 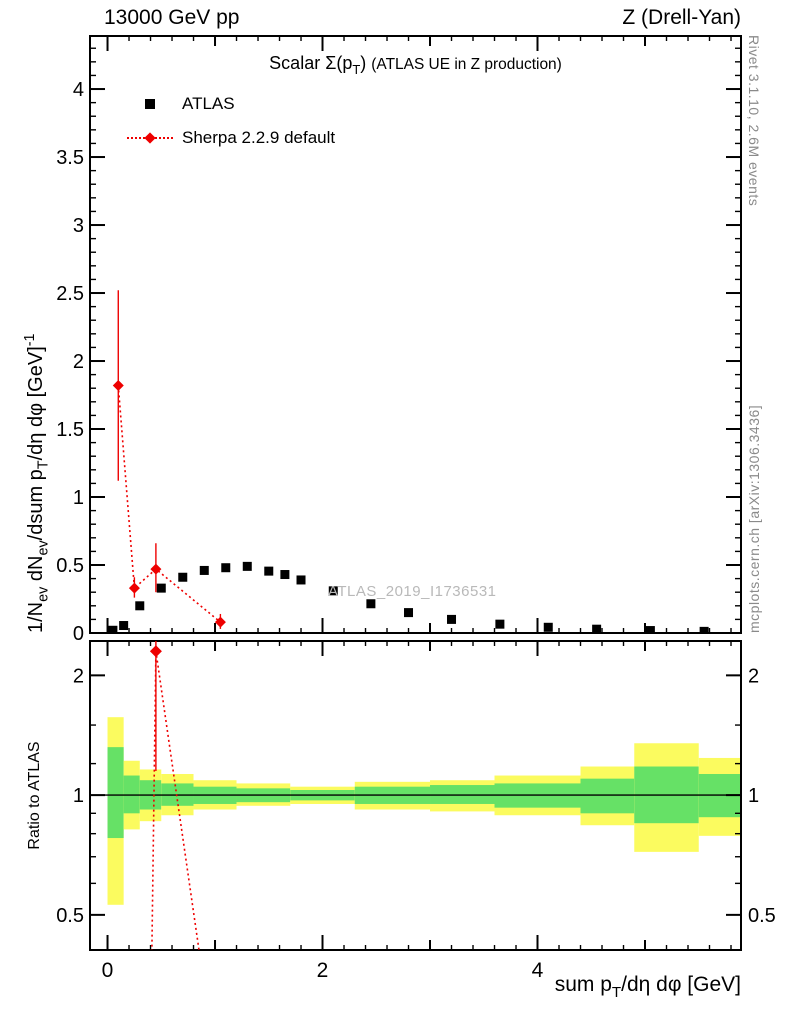 I want to click on legend-label-sherpa: Sherpa 2.2.9 default, so click(x=259, y=137).